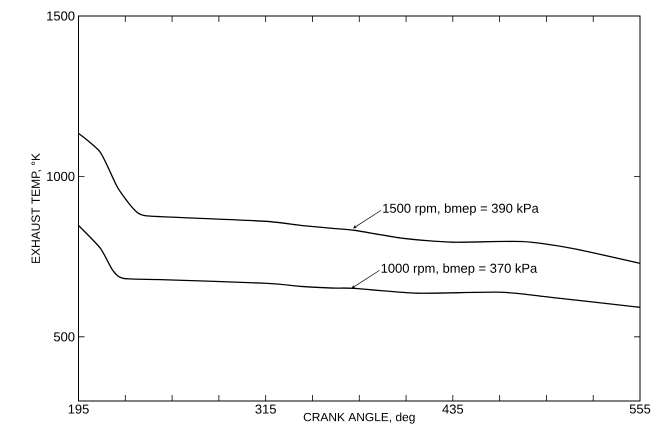  Describe the element at coordinates (64, 337) in the screenshot. I see `y-tick-label: 500` at that location.